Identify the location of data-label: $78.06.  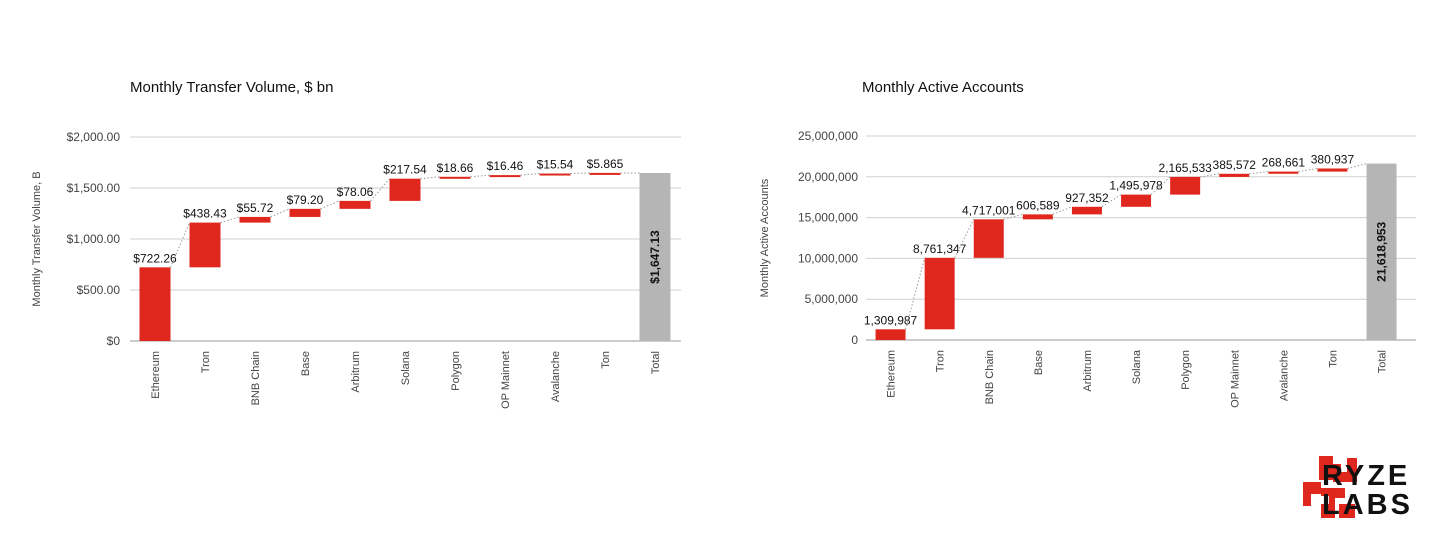
(355, 192).